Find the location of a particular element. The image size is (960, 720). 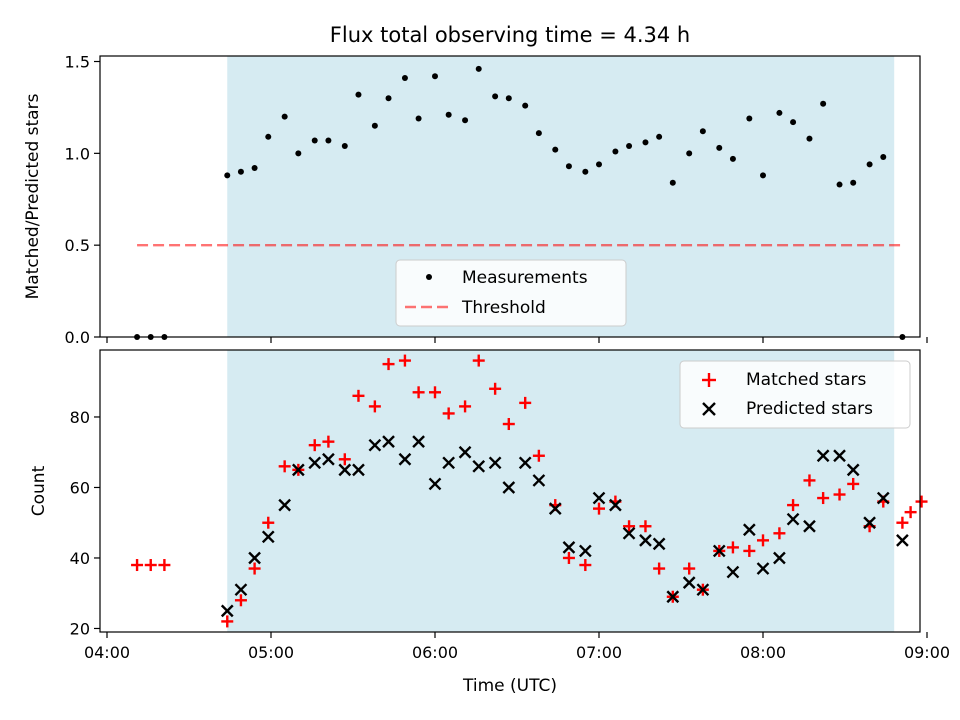

x-axis-label: Time (UTC) is located at coordinates (509, 686).